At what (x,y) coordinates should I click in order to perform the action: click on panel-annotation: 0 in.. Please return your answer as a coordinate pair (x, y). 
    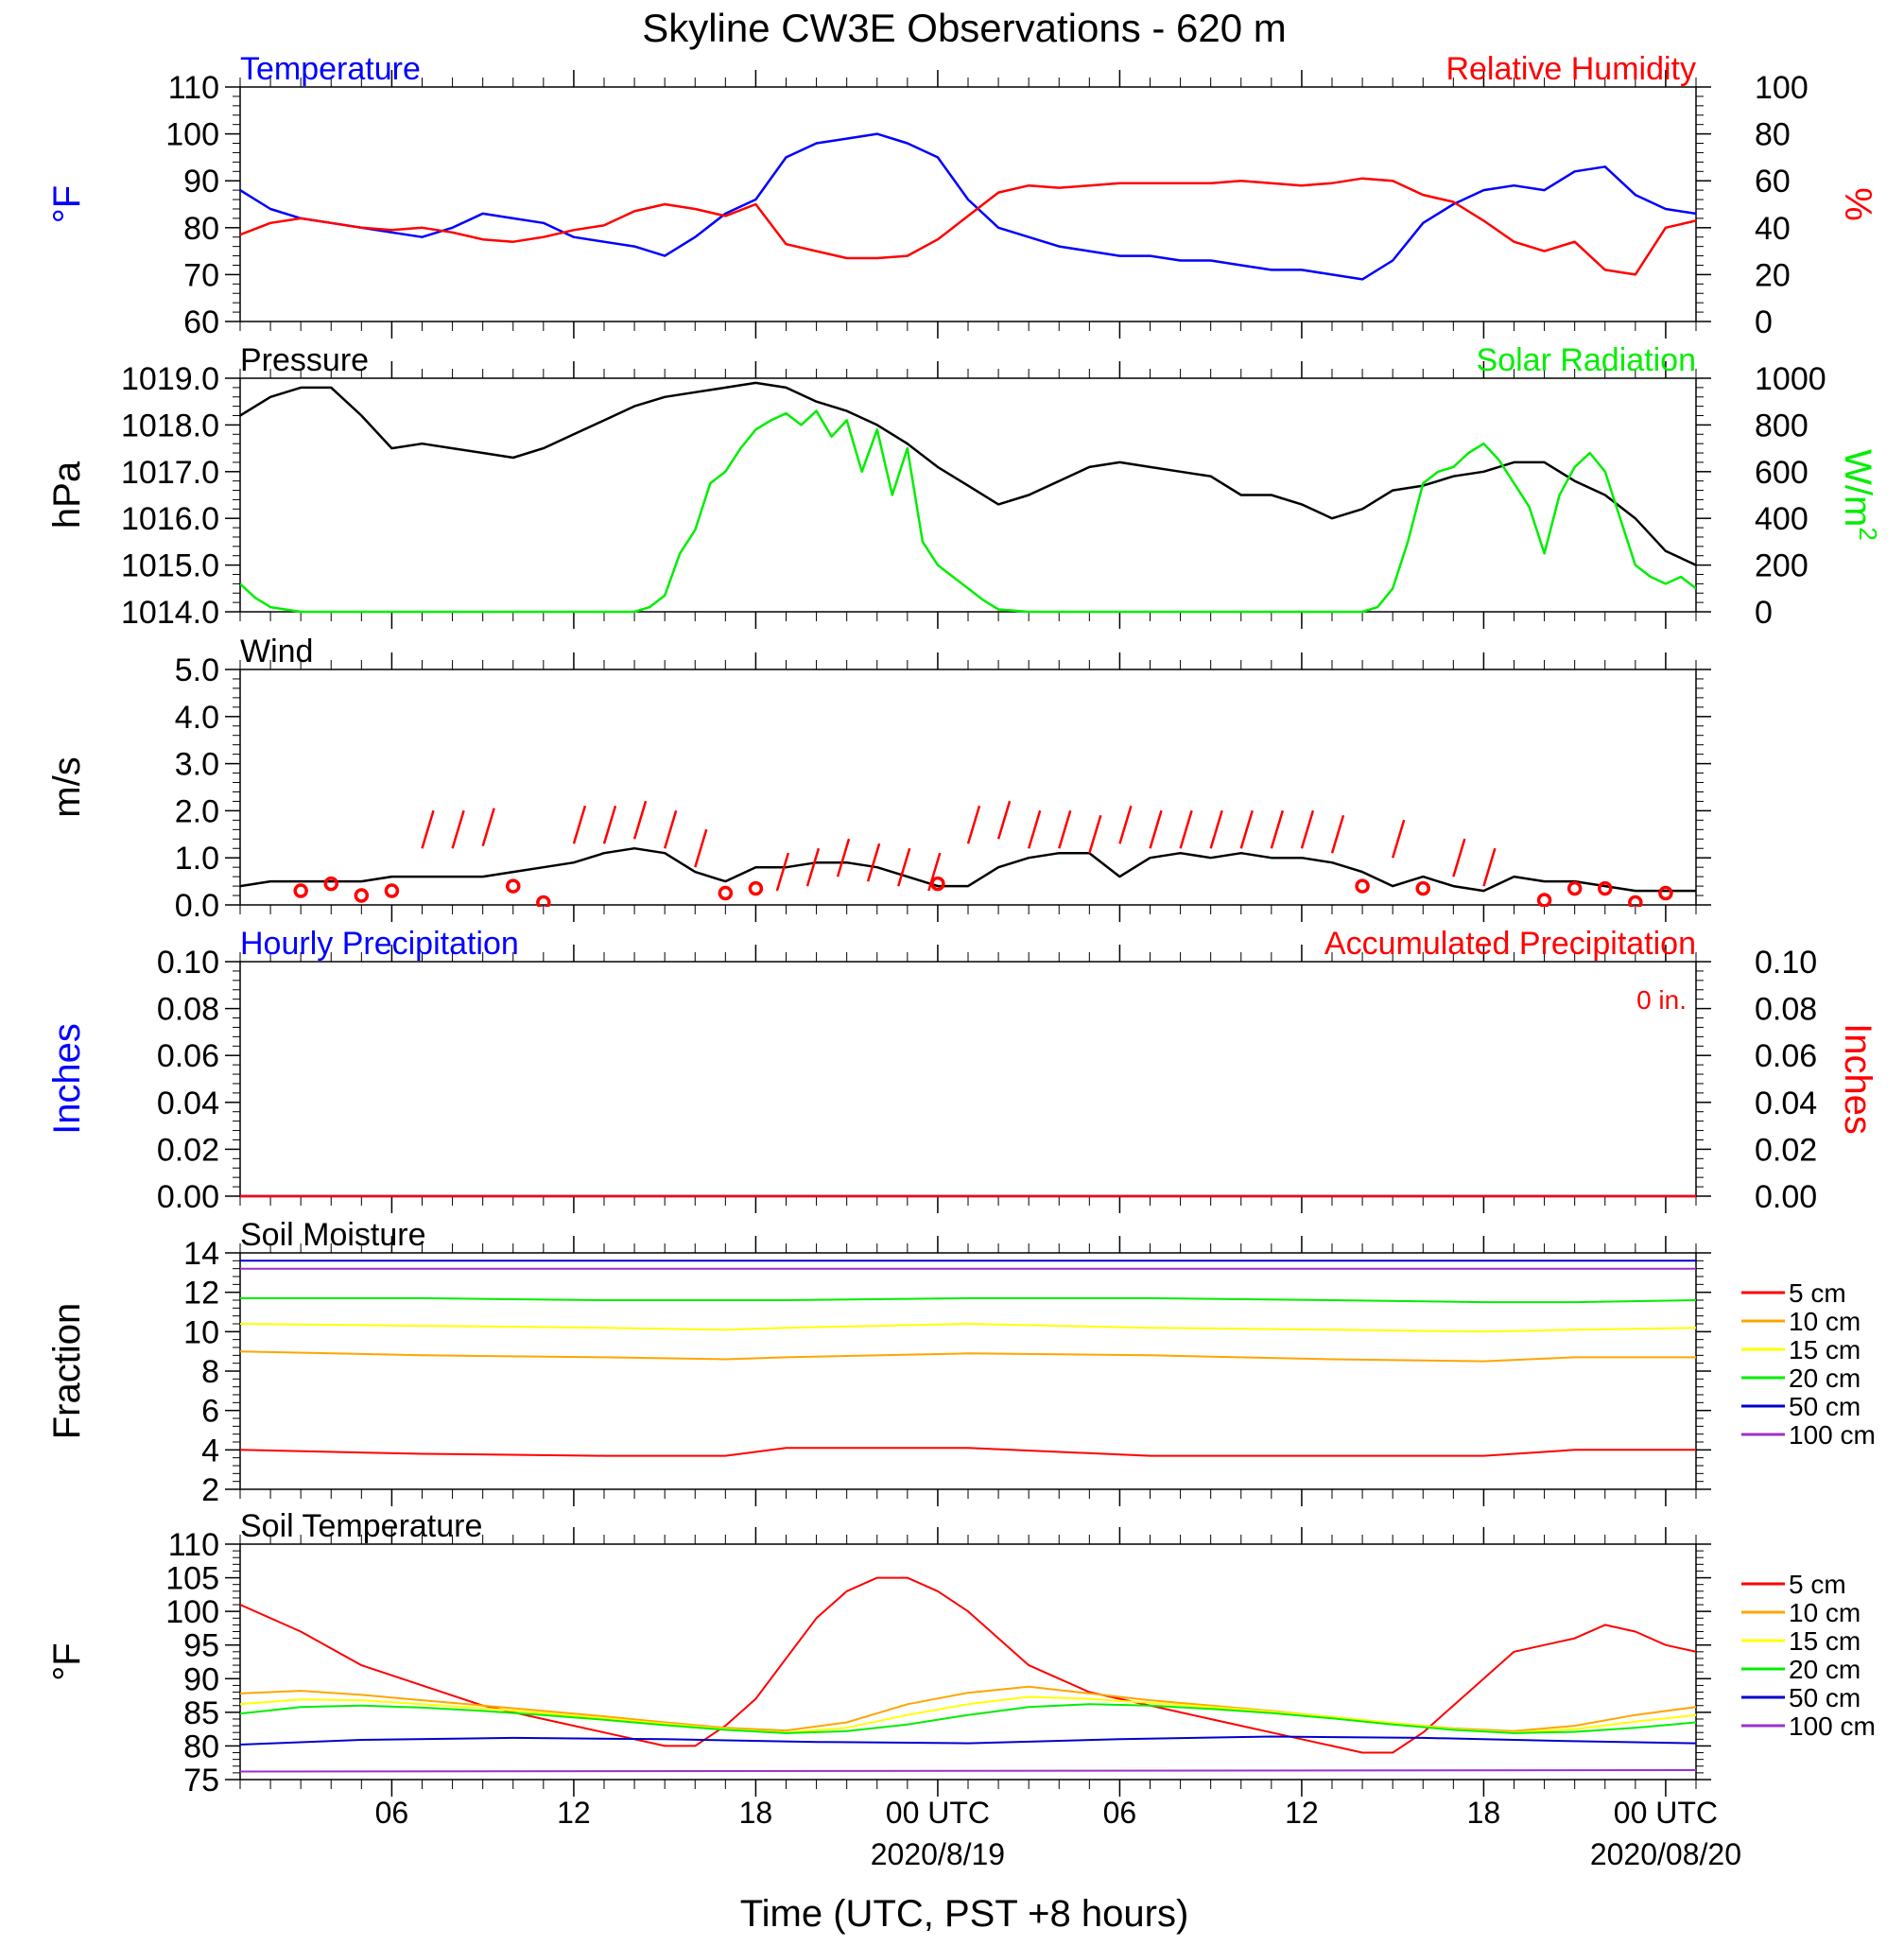
    Looking at the image, I should click on (1661, 1000).